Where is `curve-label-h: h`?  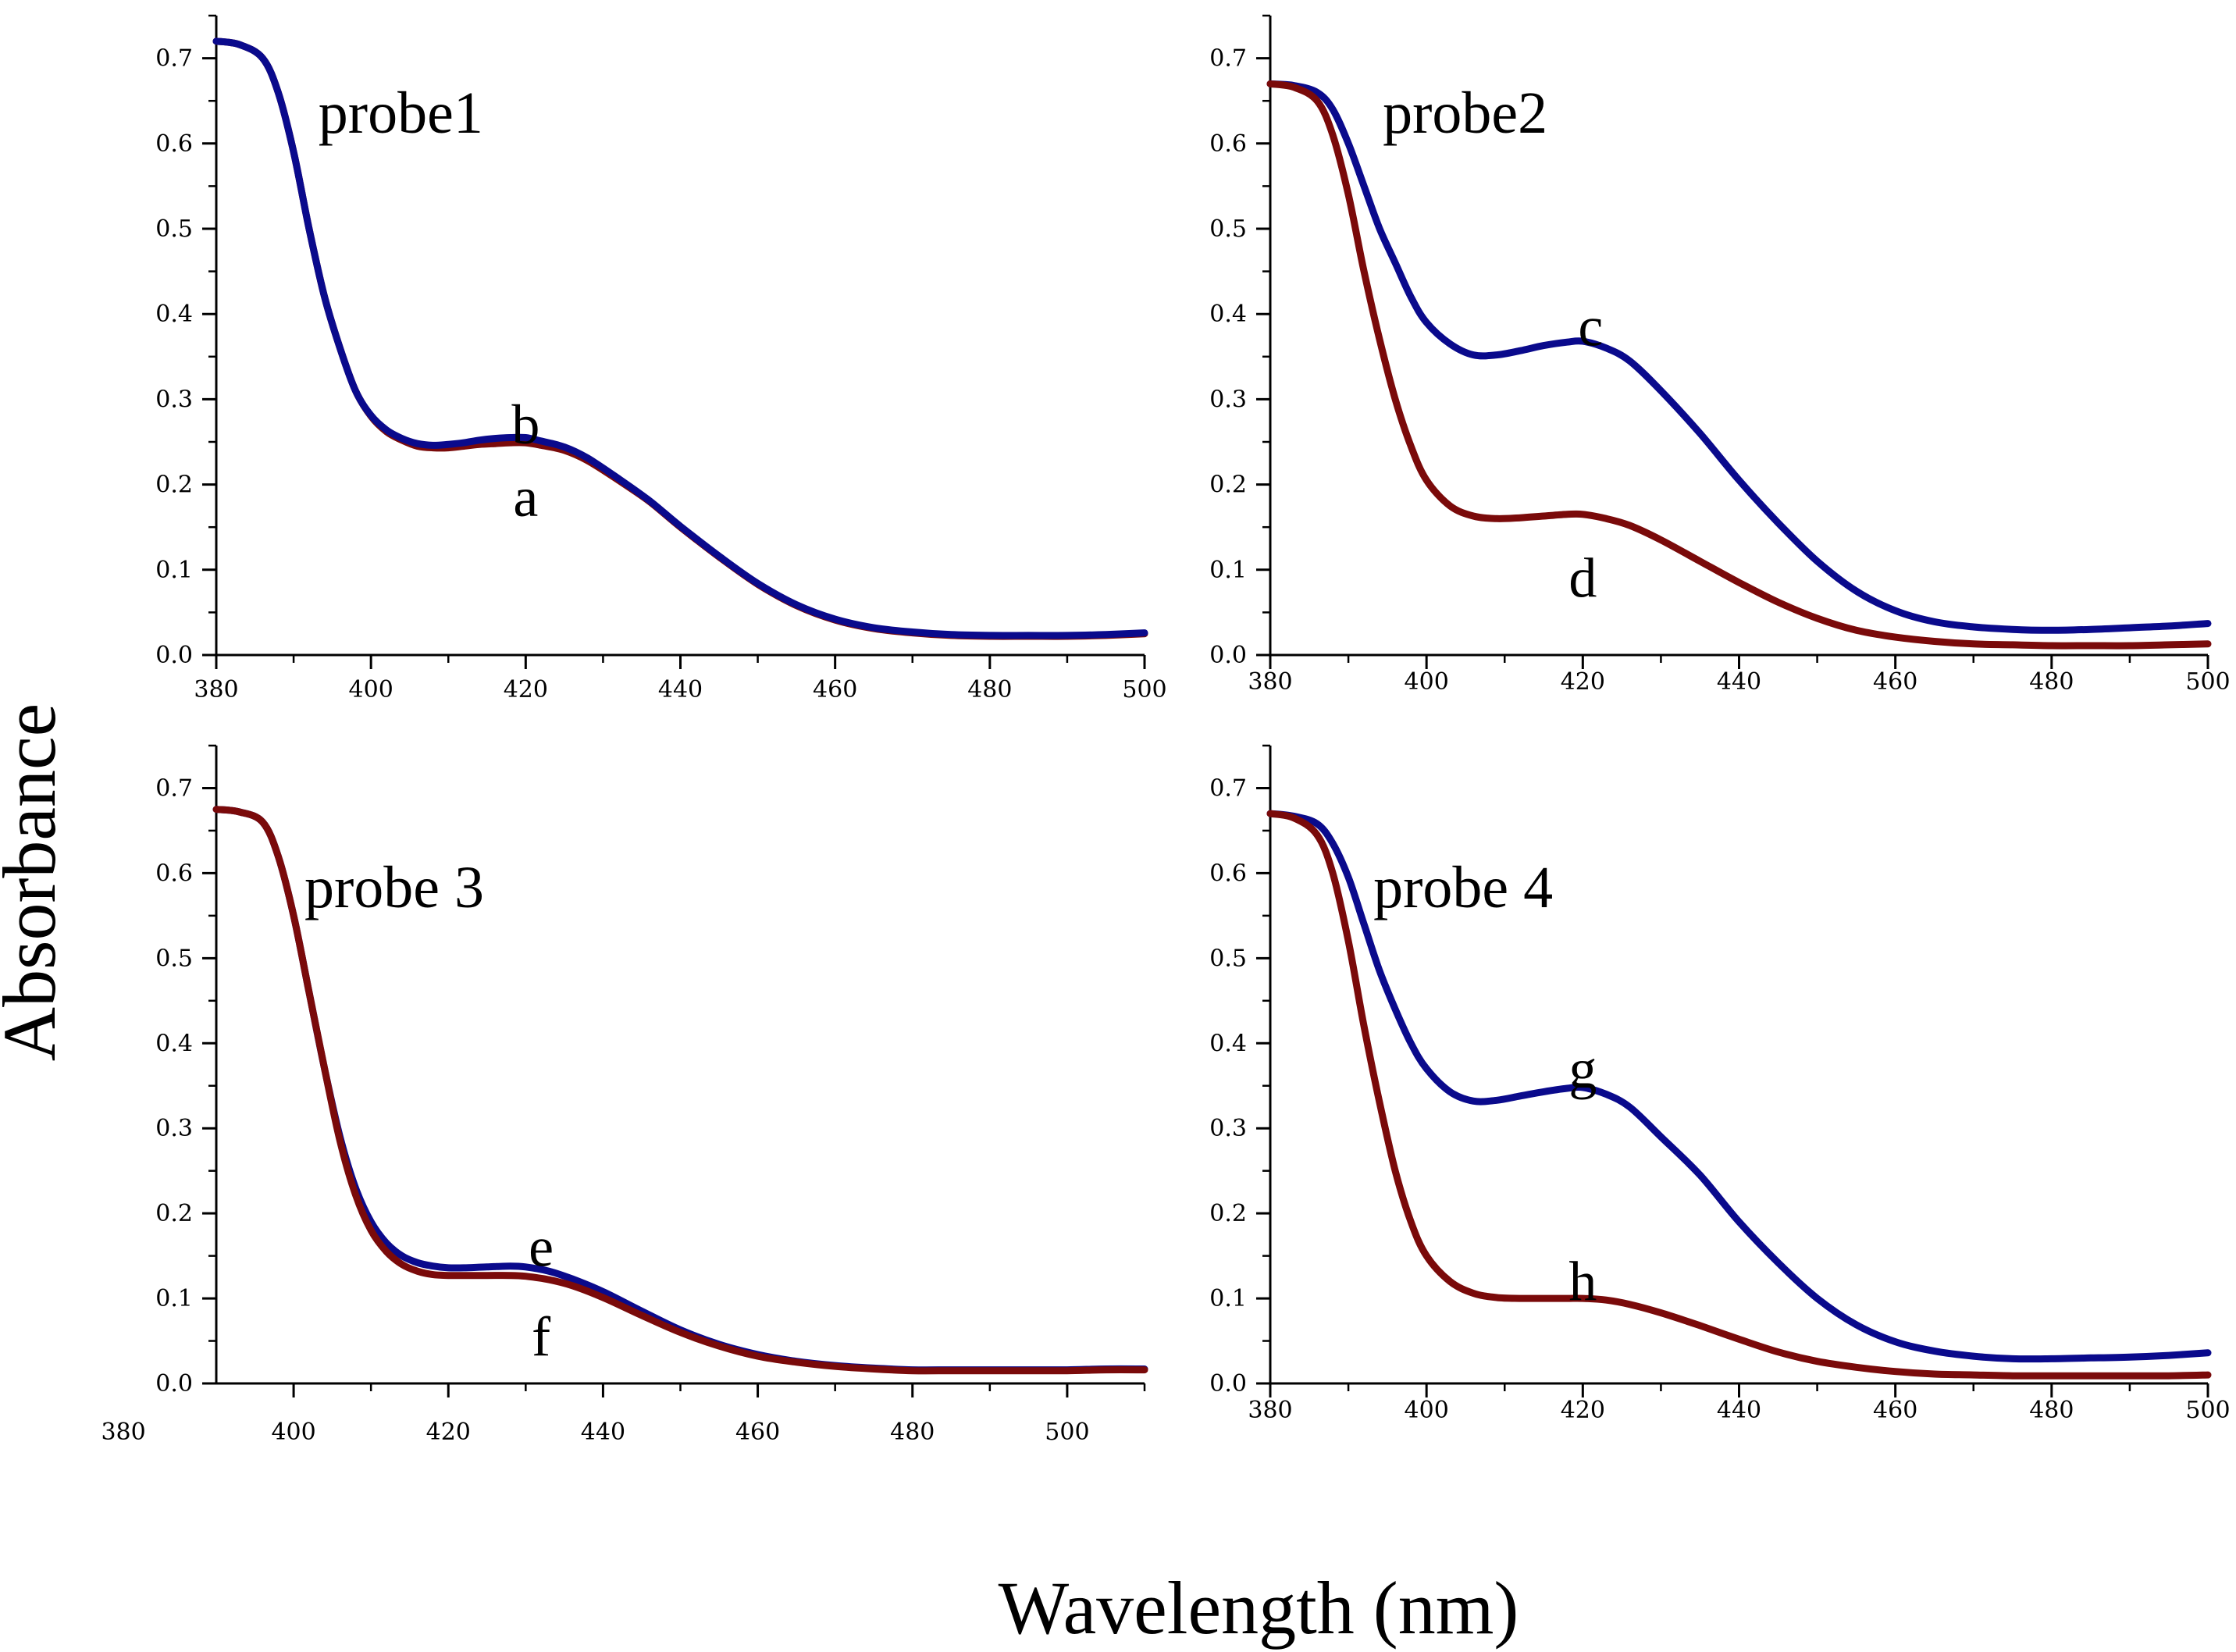 curve-label-h: h is located at coordinates (1582, 1281).